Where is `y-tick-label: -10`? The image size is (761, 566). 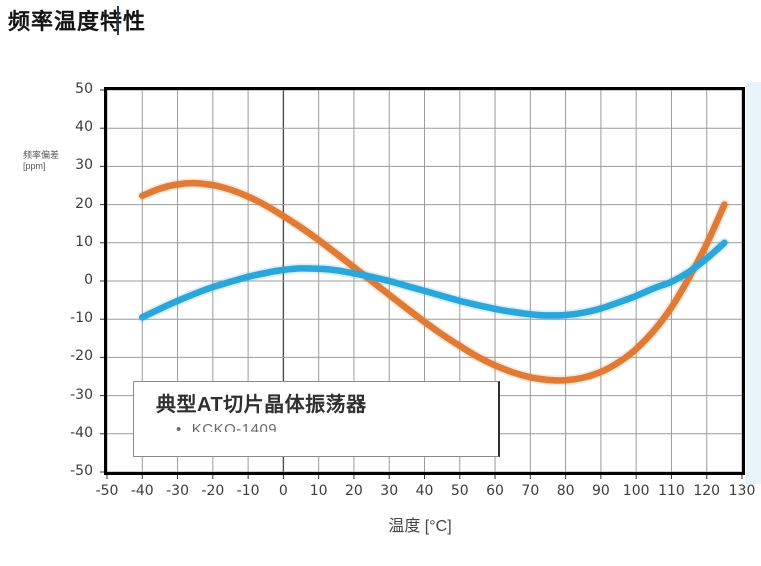
y-tick-label: -10 is located at coordinates (81, 318).